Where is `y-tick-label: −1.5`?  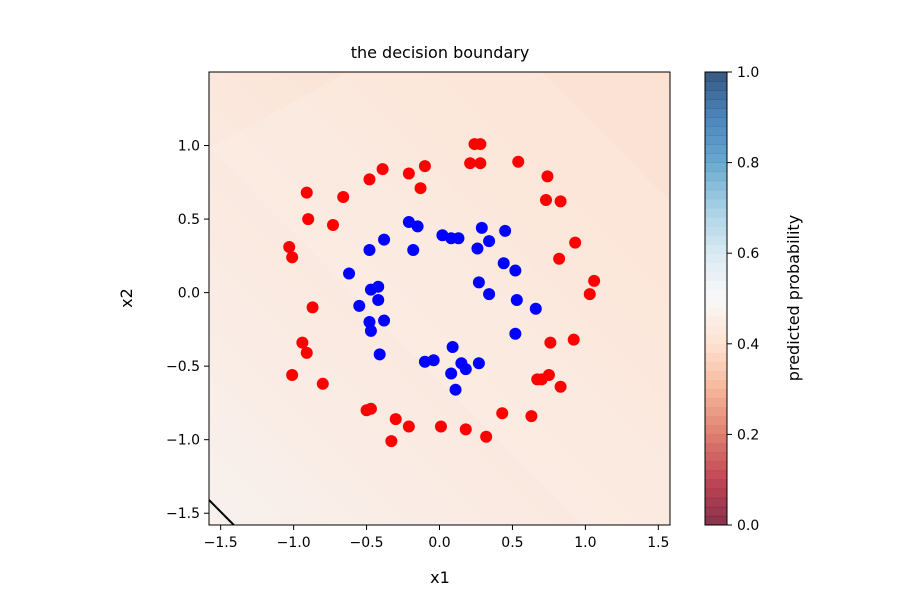 y-tick-label: −1.5 is located at coordinates (183, 514).